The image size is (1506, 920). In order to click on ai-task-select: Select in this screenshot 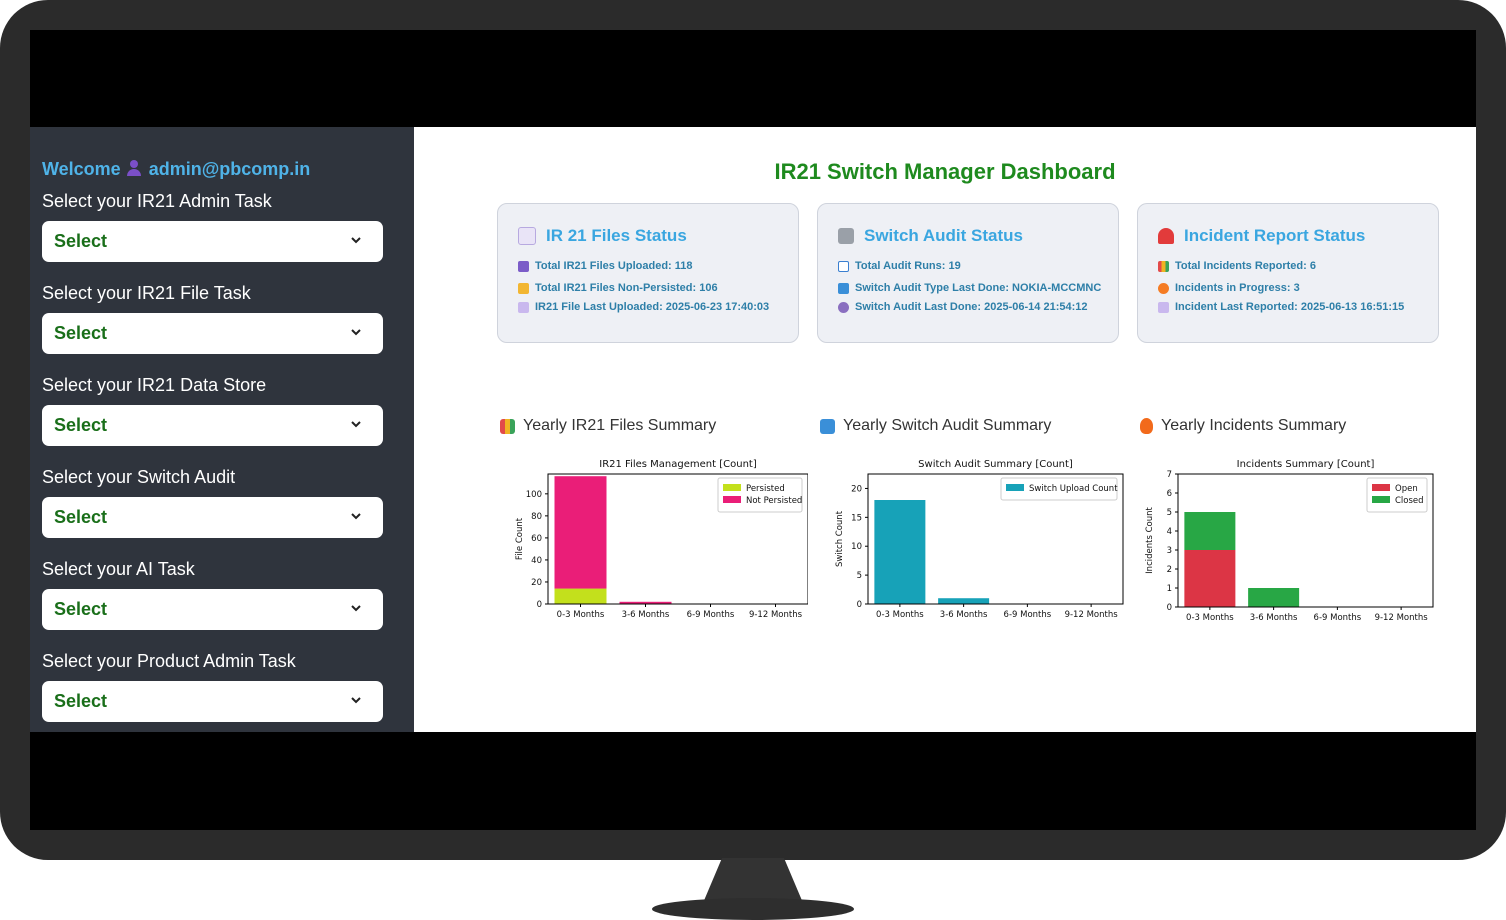, I will do `click(212, 609)`.